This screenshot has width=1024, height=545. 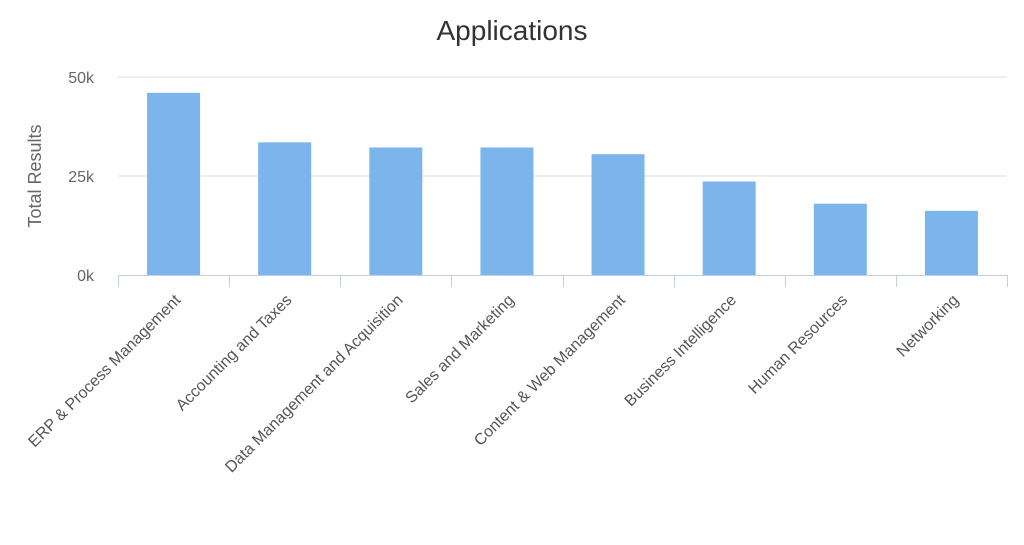 I want to click on y-tick-label: 50k, so click(x=81, y=78).